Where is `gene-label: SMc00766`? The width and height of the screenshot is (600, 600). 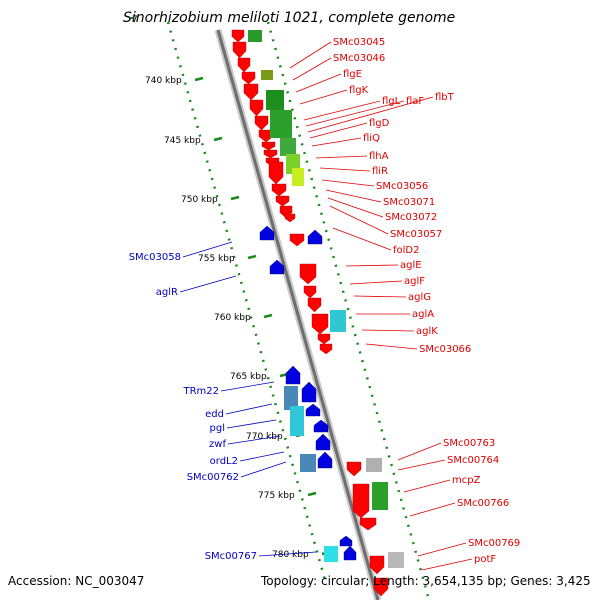 gene-label: SMc00766 is located at coordinates (483, 503).